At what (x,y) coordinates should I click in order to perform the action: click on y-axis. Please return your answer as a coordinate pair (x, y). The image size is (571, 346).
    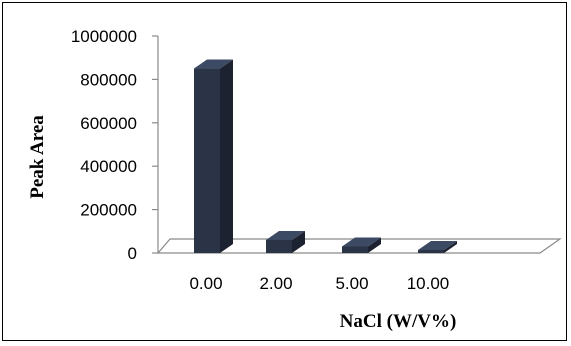
    Looking at the image, I should click on (155, 144).